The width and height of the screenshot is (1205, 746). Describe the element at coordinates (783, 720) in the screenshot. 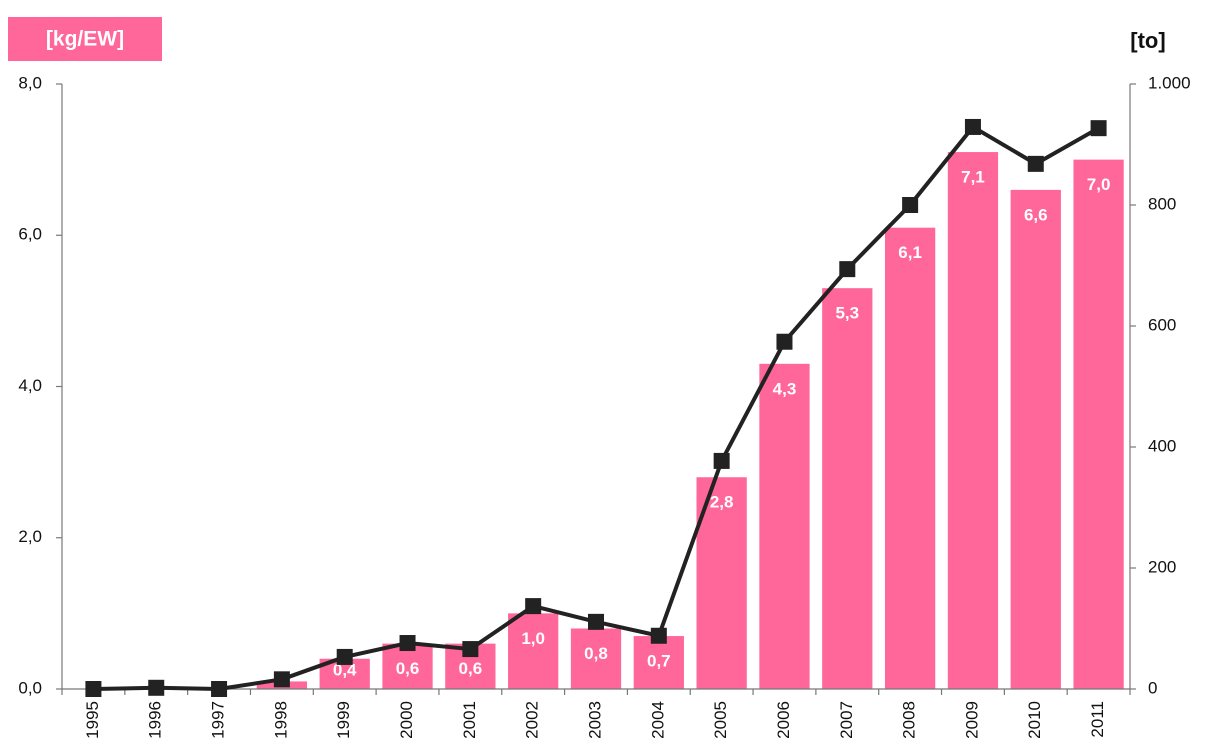

I see `x-tick-label: 2006` at that location.